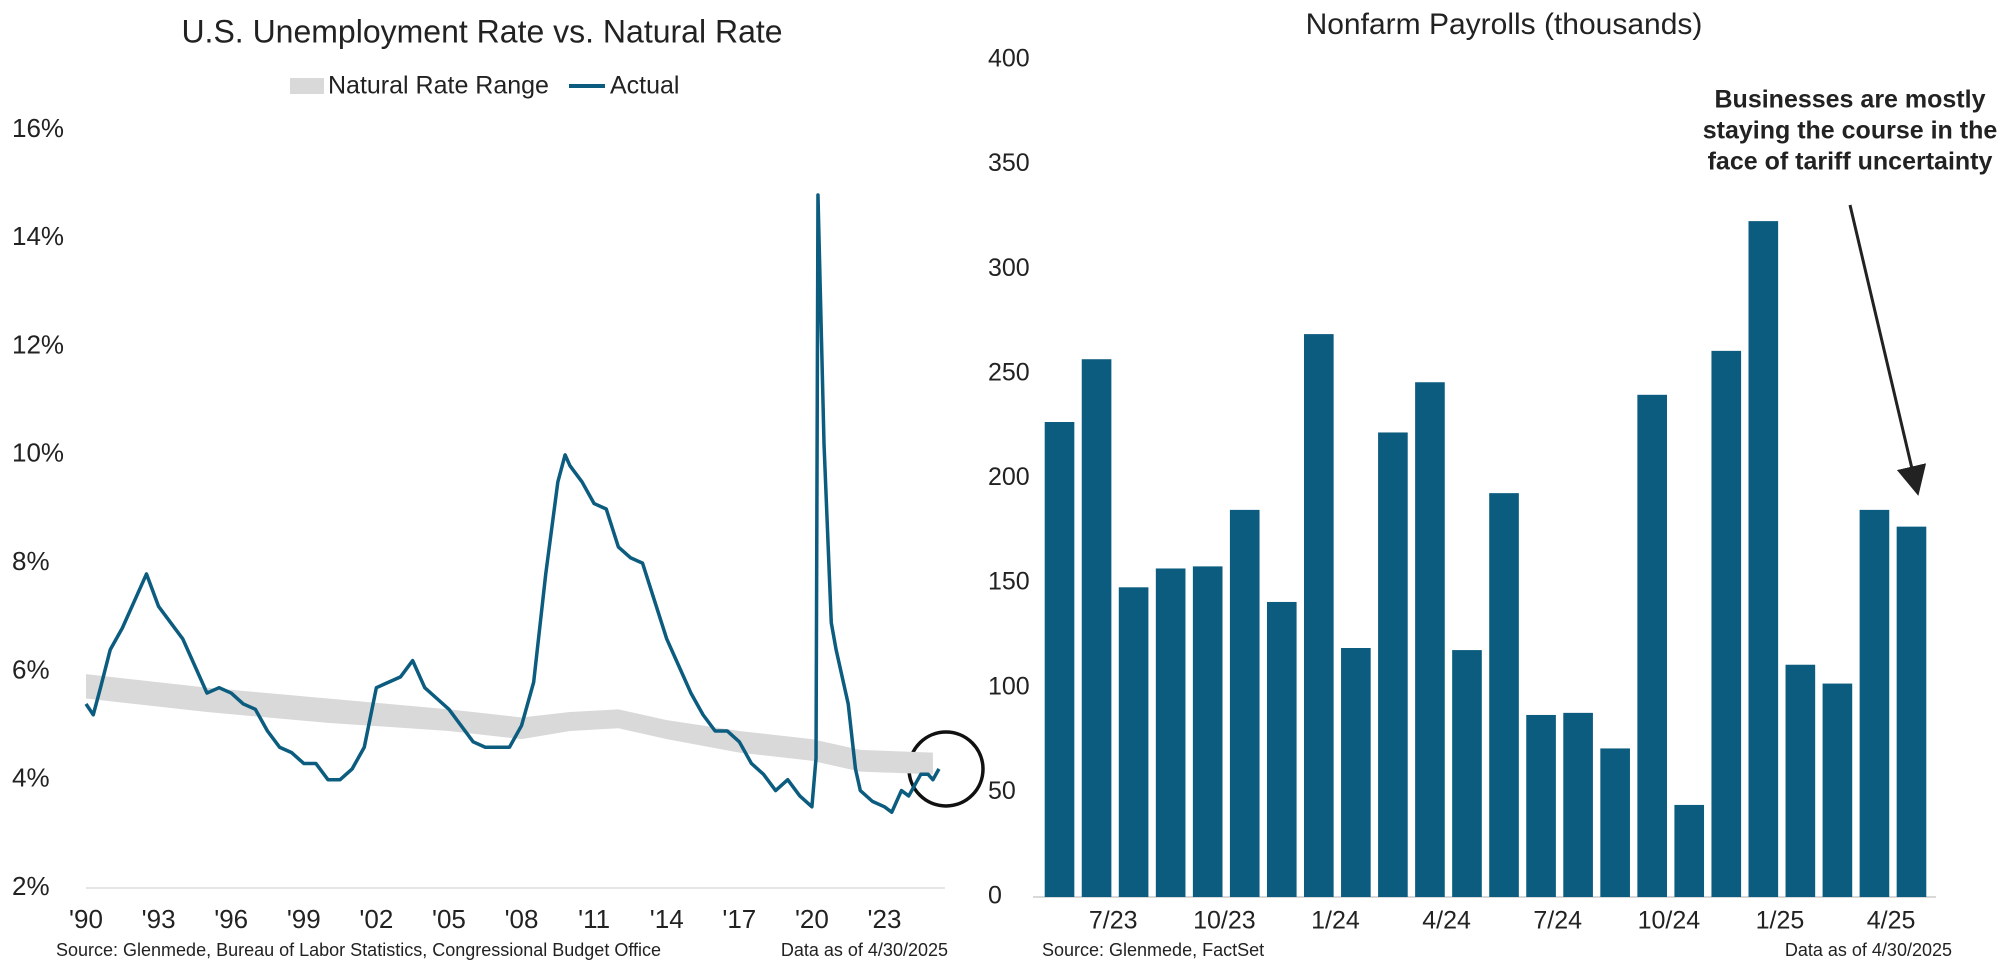 This screenshot has width=2000, height=973. Describe the element at coordinates (812, 919) in the screenshot. I see `x-tick-label: '20` at that location.